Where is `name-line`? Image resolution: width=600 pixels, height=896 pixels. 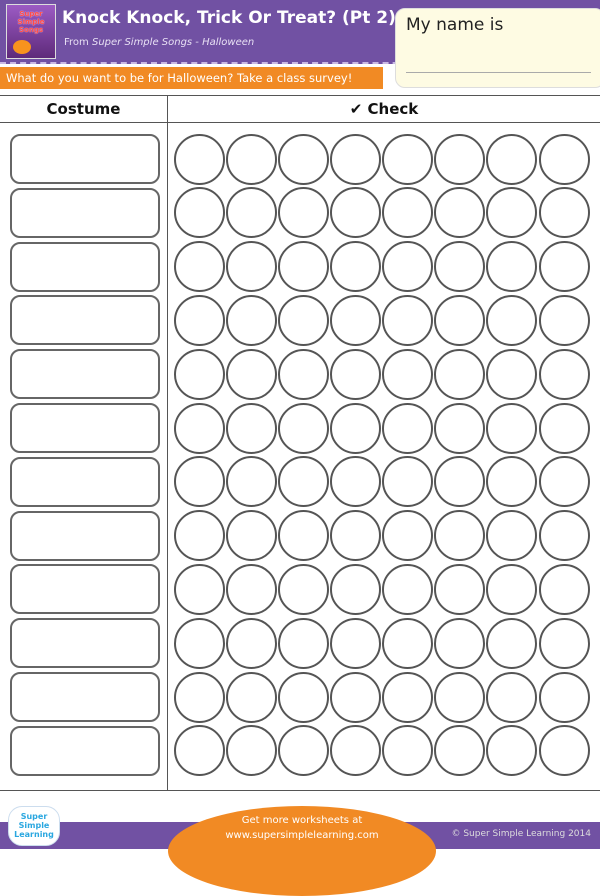 name-line is located at coordinates (498, 72).